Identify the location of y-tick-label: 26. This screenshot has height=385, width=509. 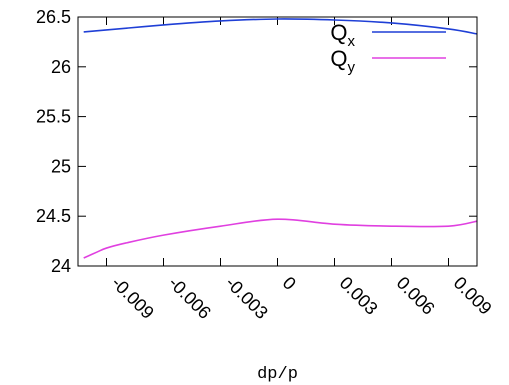
(61, 67).